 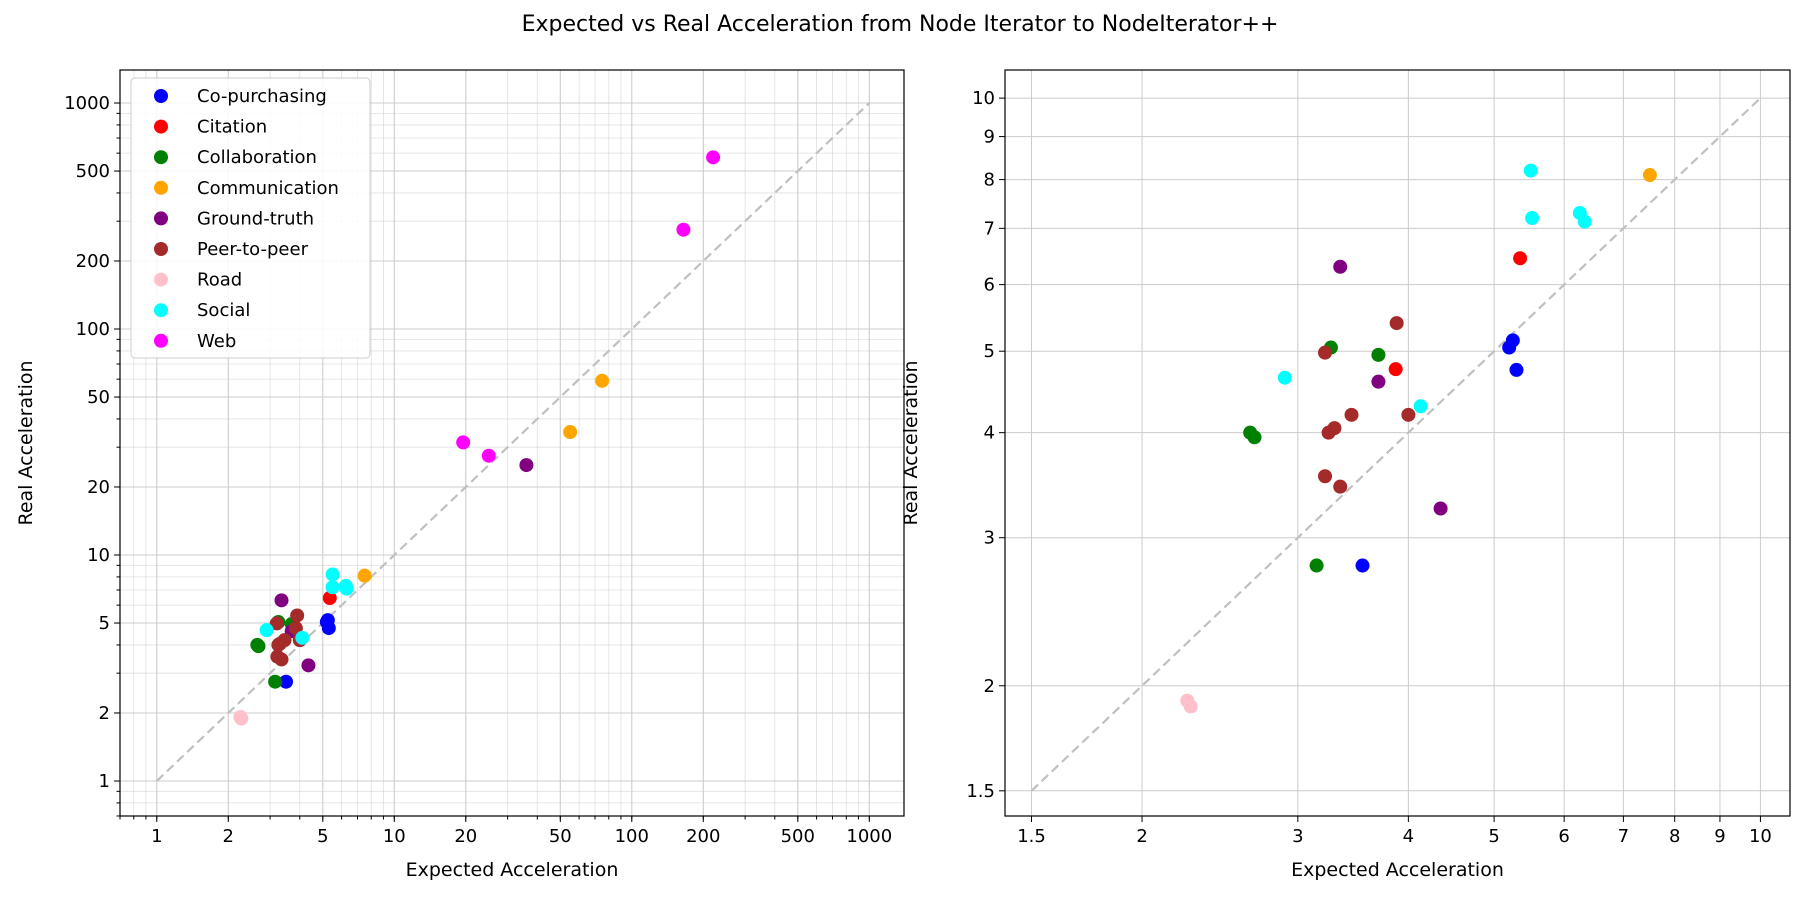 What do you see at coordinates (161, 126) in the screenshot?
I see `legend-marker-citation` at bounding box center [161, 126].